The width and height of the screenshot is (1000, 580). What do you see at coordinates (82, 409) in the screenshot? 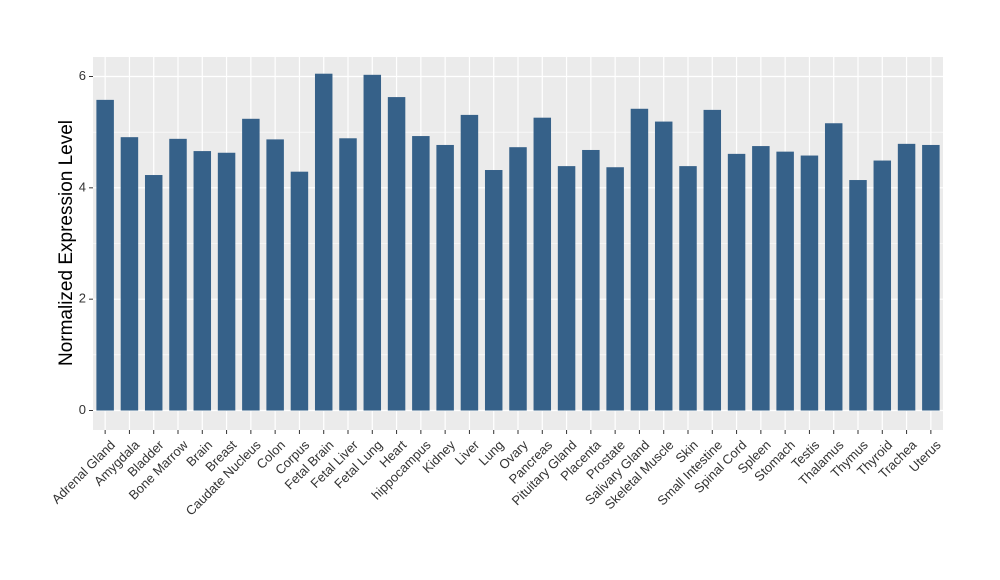
I see `y-tick-label: 0` at bounding box center [82, 409].